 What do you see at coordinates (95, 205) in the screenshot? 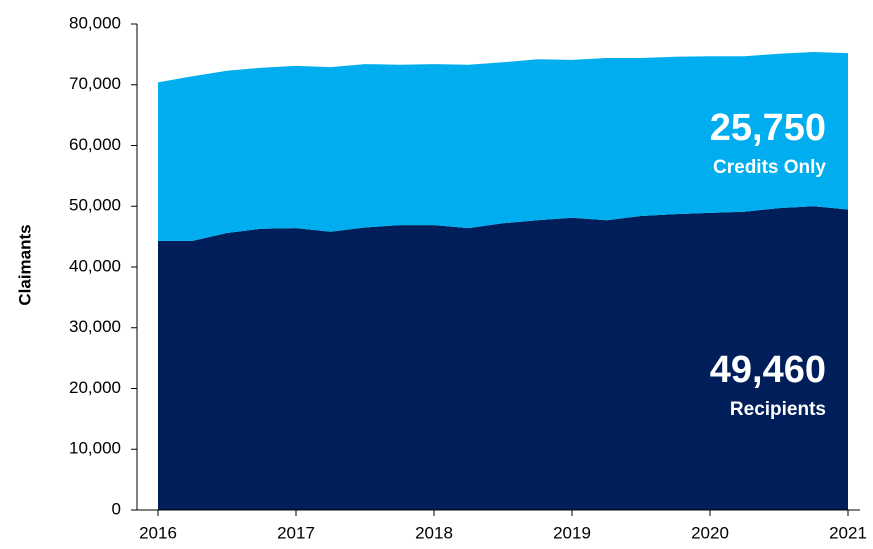
I see `y-tick-label: 50,000` at bounding box center [95, 205].